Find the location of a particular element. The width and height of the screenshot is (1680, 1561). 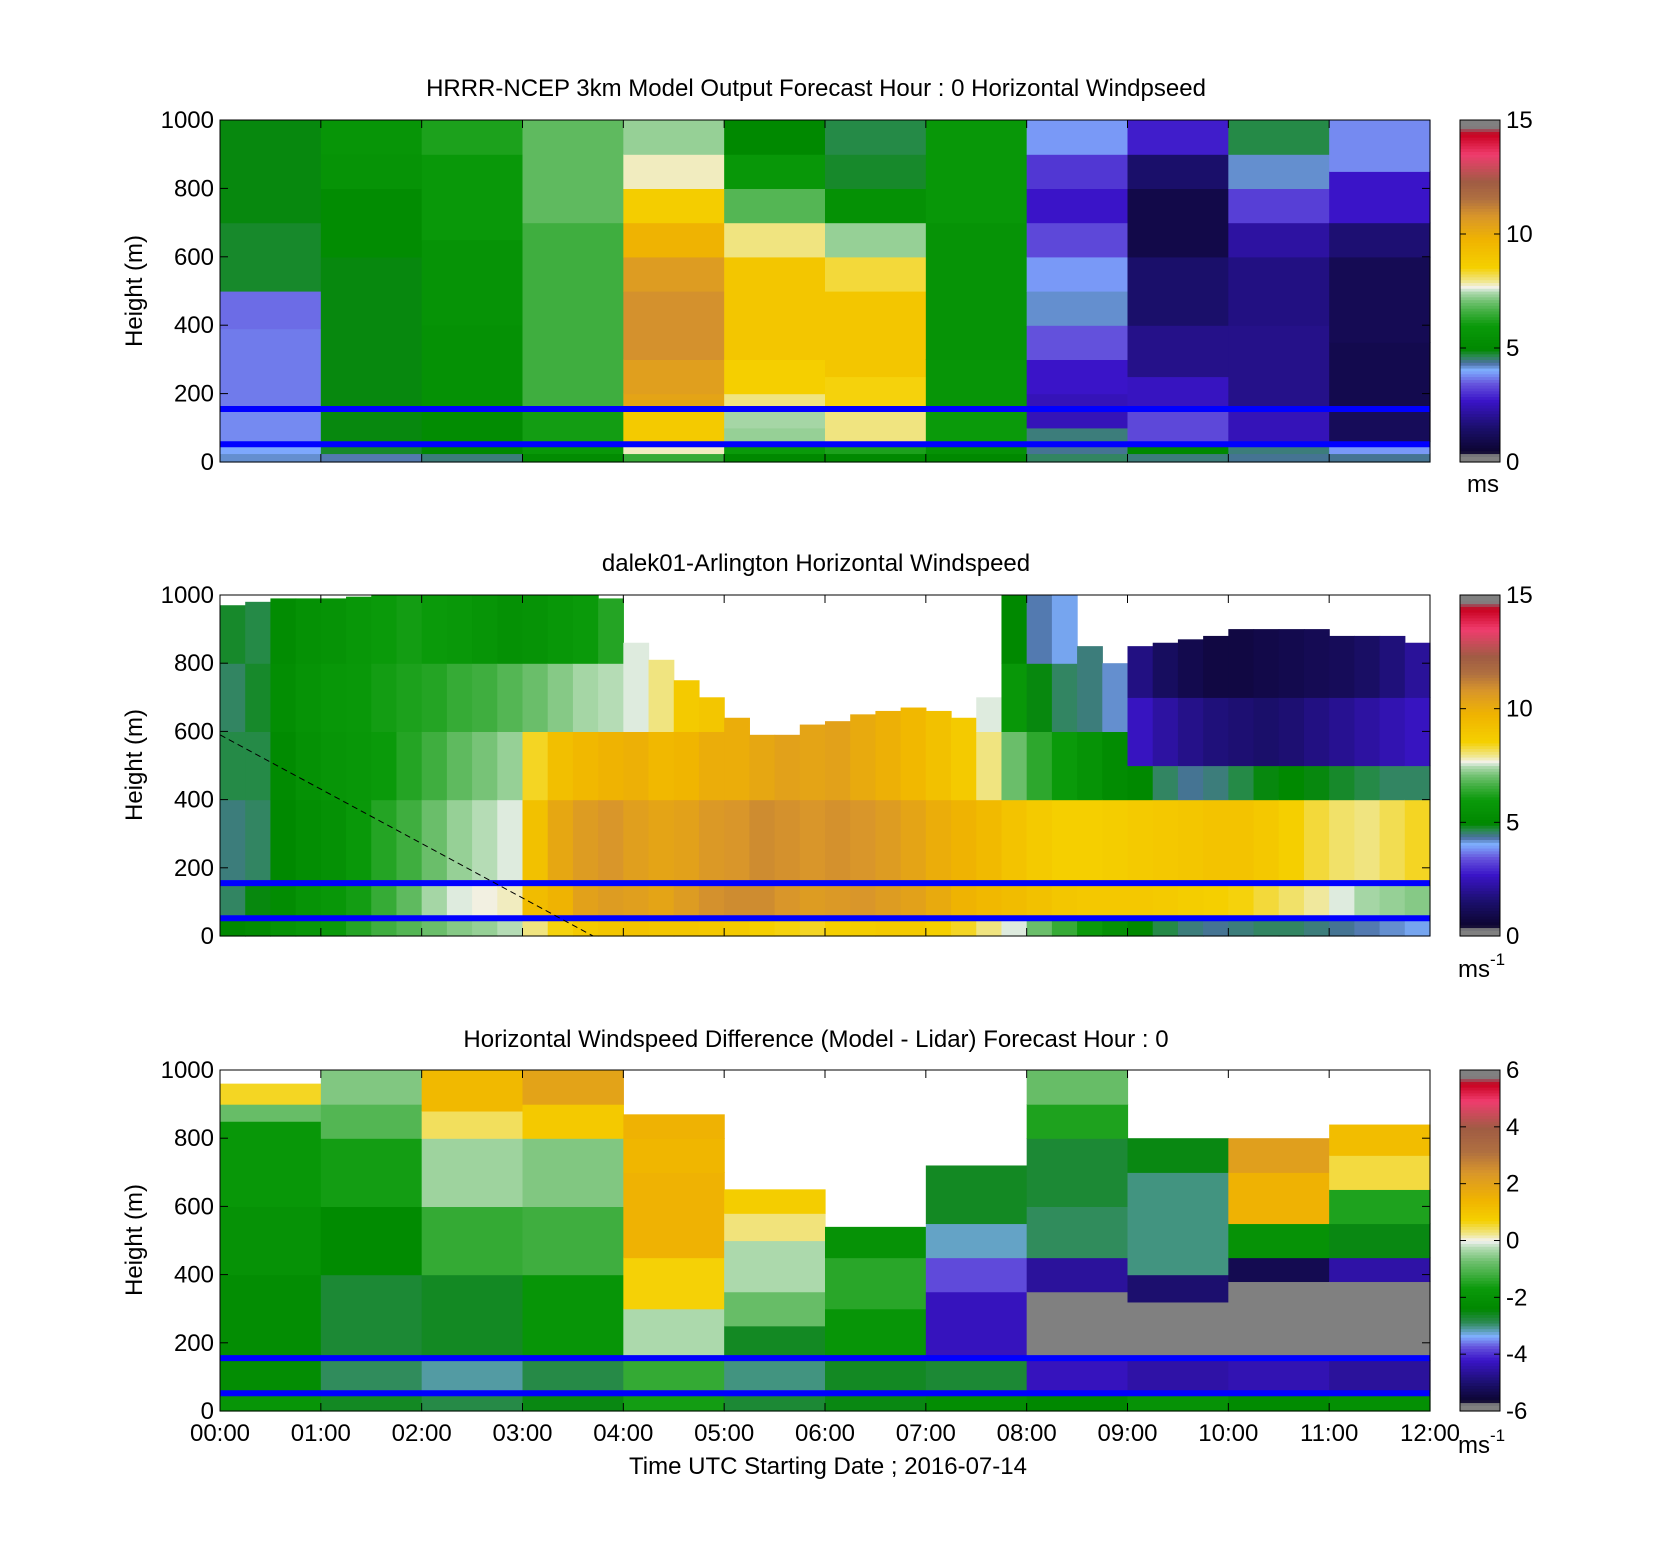

heatmap-cell-c14-l3 is located at coordinates (585, 766).